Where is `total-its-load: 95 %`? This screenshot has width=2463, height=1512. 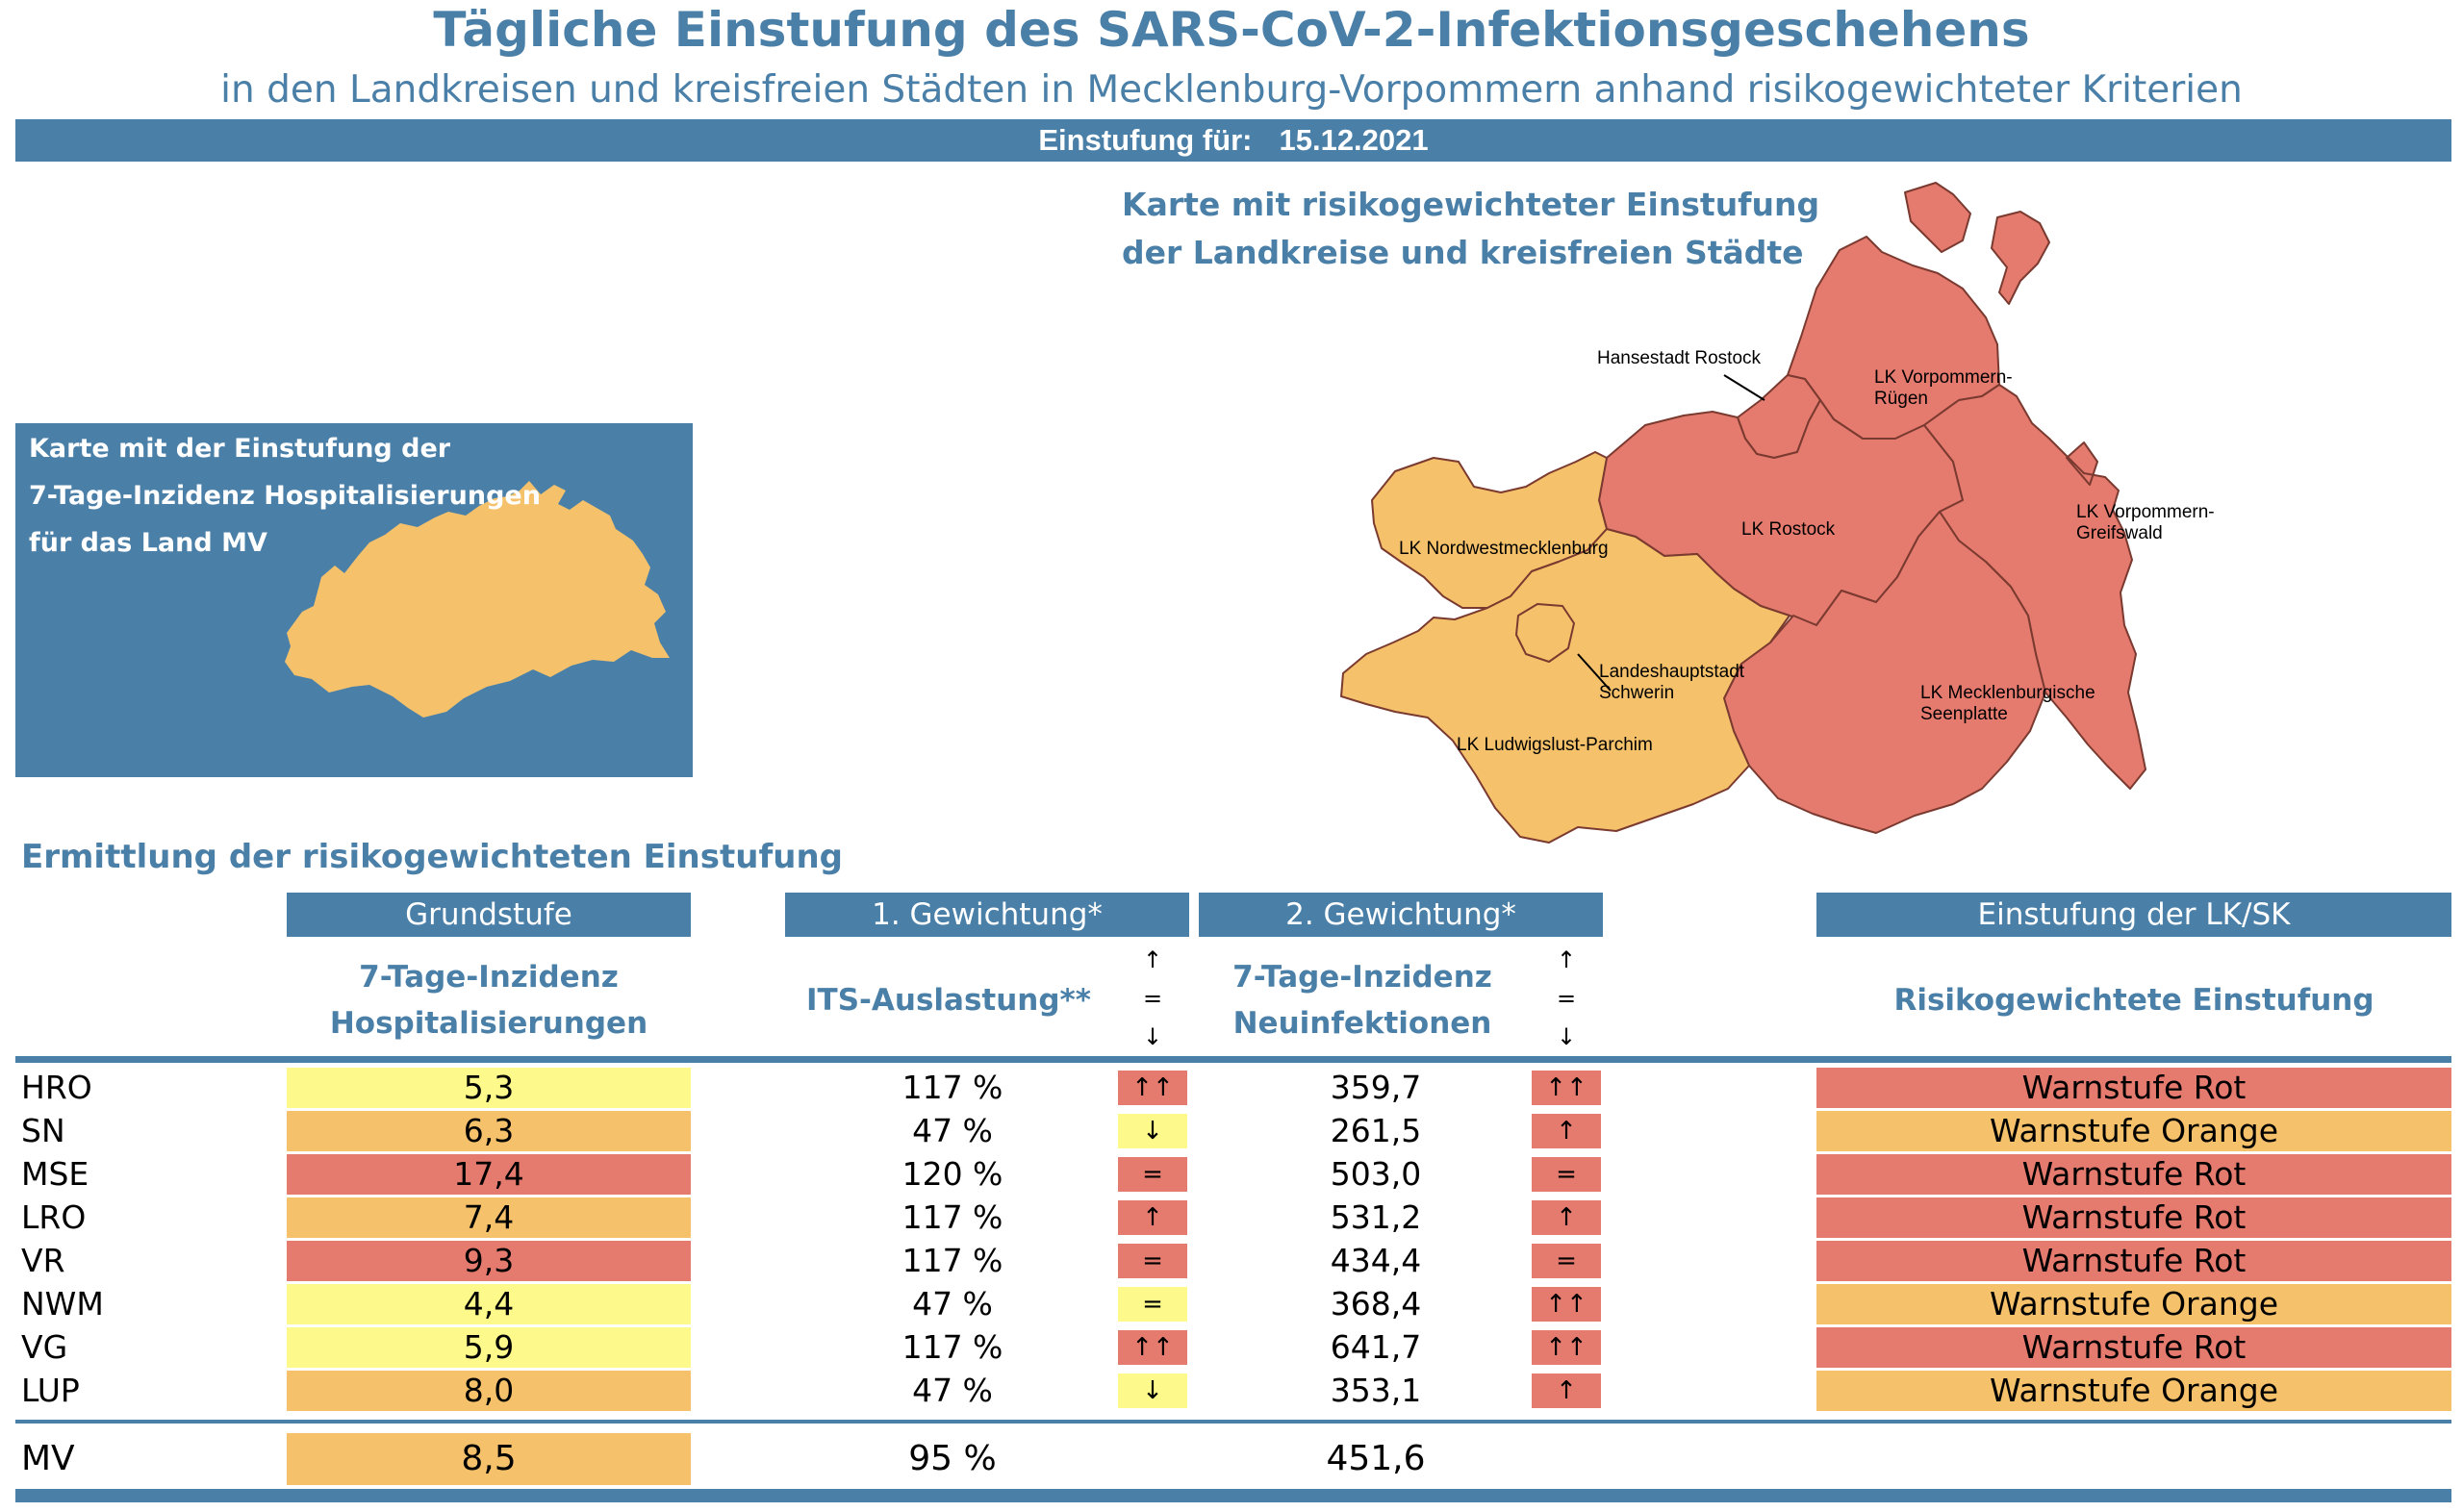 total-its-load: 95 % is located at coordinates (953, 1459).